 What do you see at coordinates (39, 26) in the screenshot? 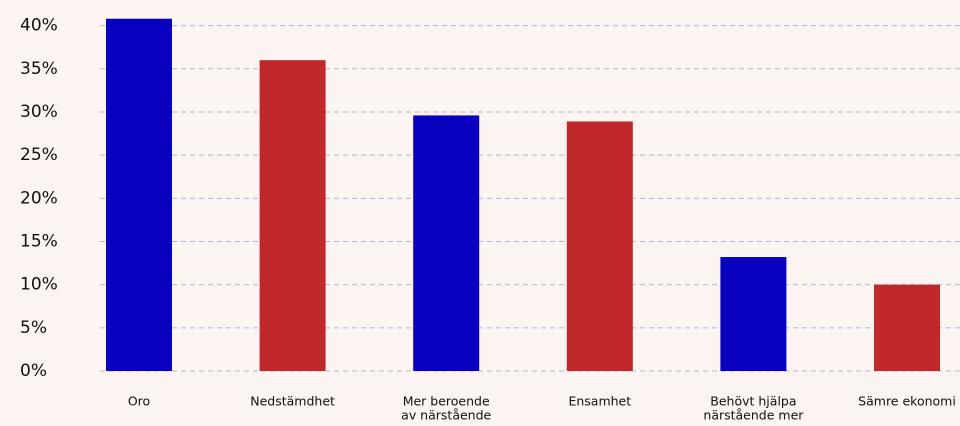
I see `y-tick-label: 40%` at bounding box center [39, 26].